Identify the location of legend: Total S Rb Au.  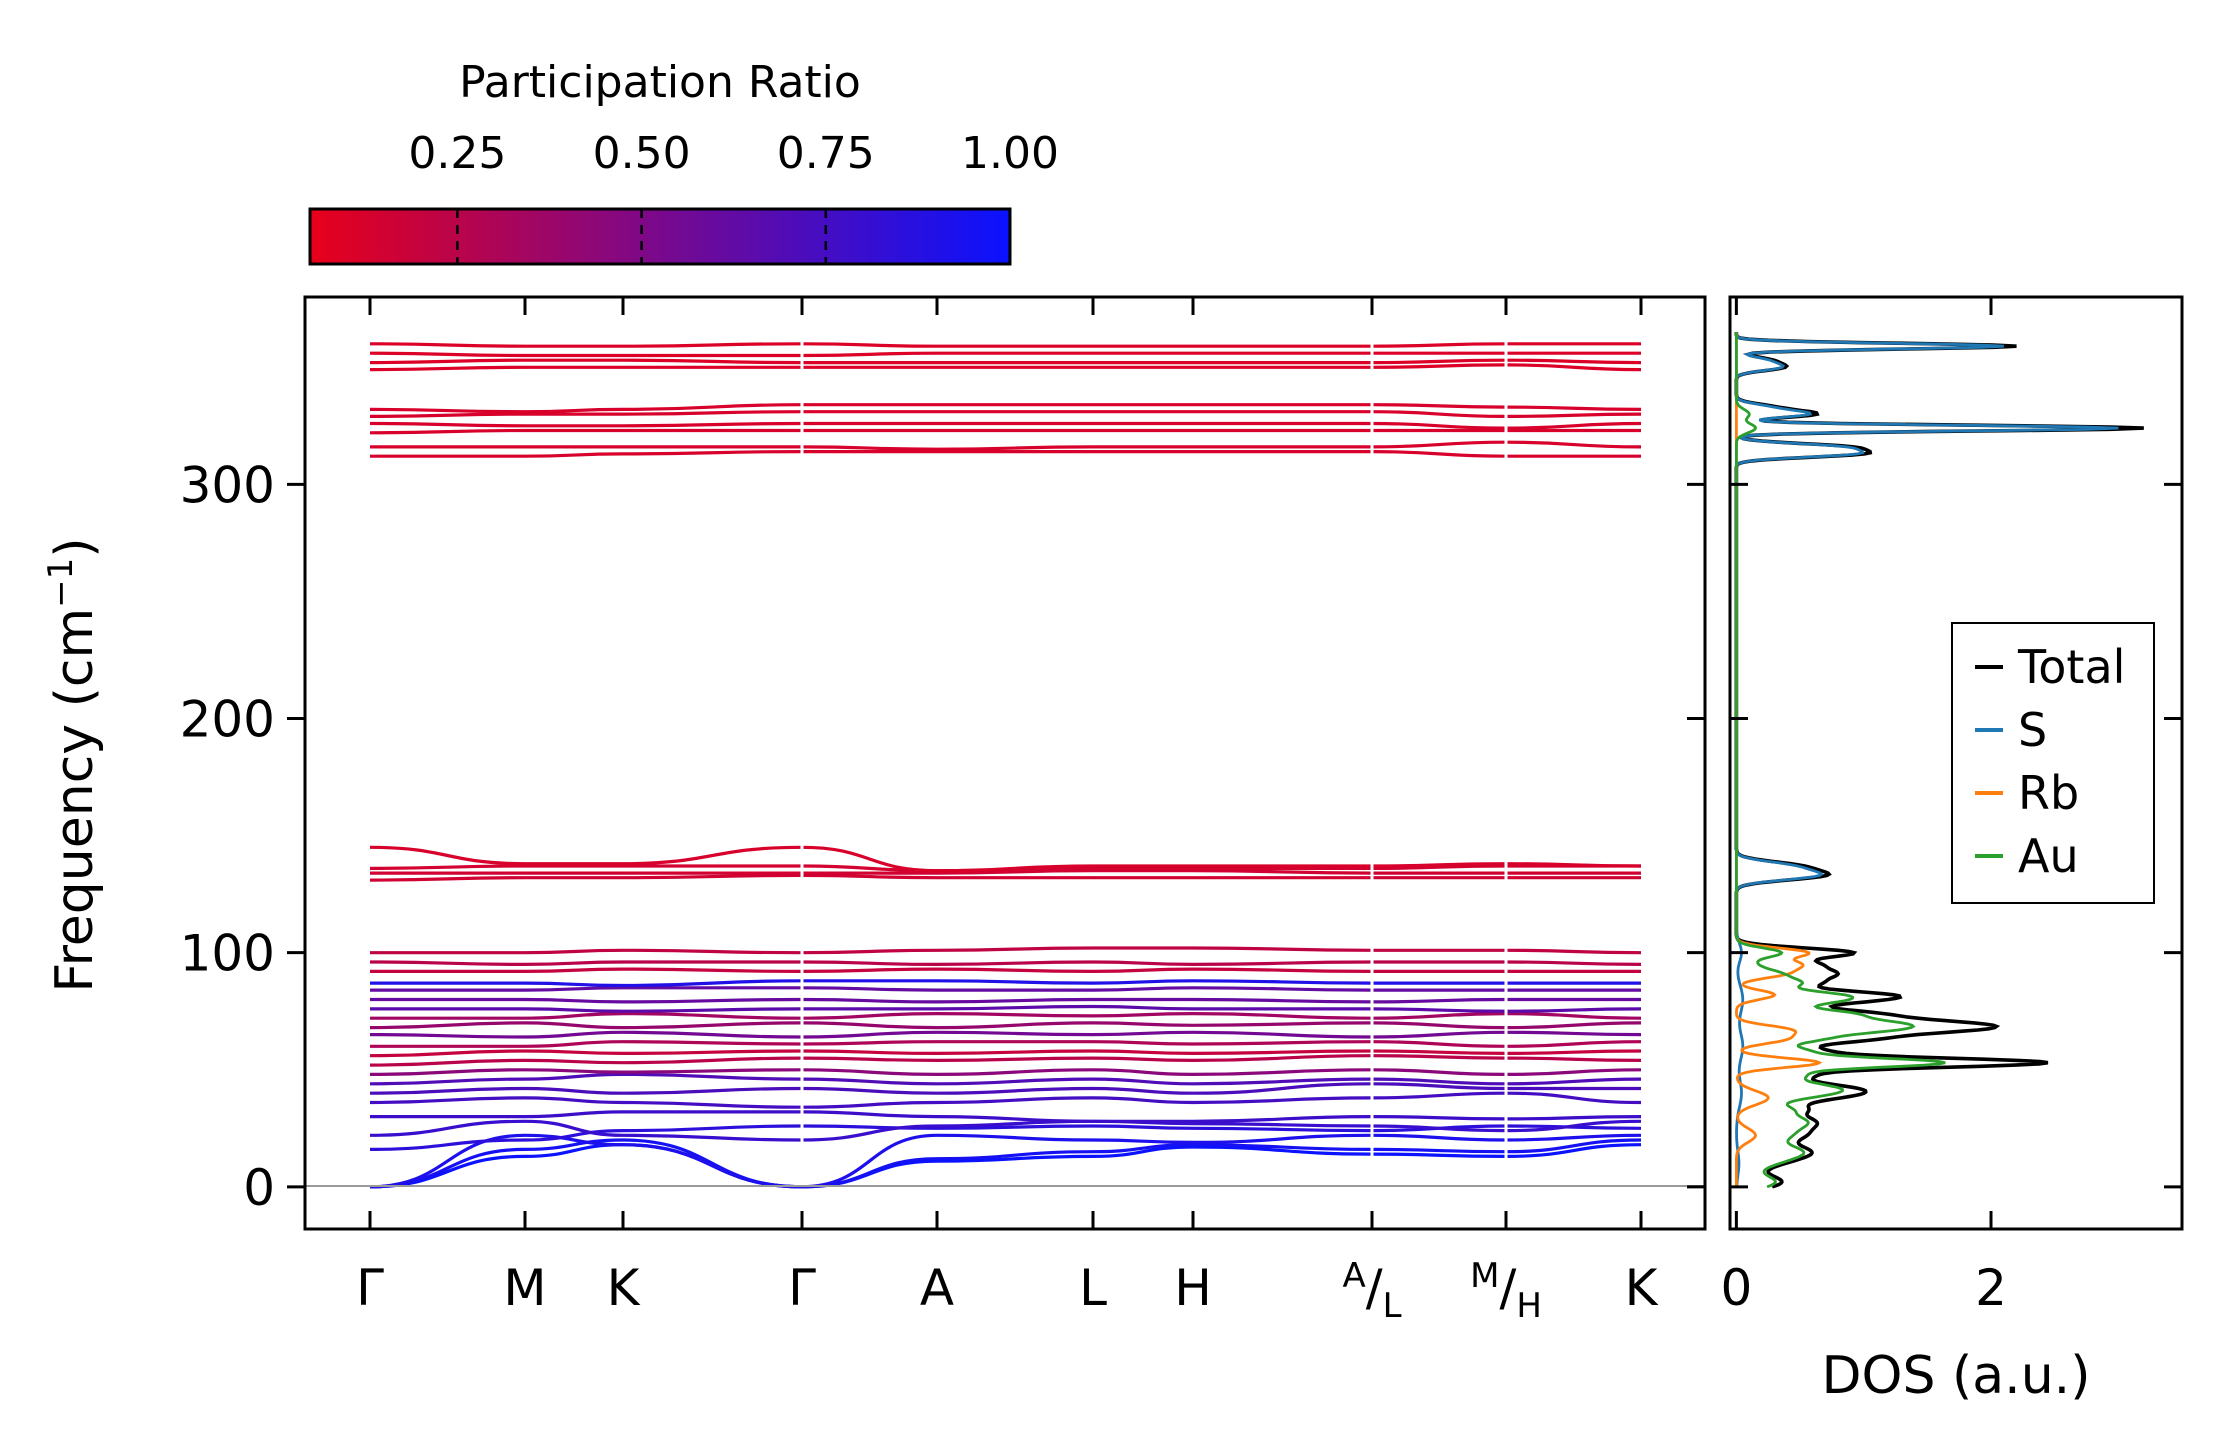
(2053, 763).